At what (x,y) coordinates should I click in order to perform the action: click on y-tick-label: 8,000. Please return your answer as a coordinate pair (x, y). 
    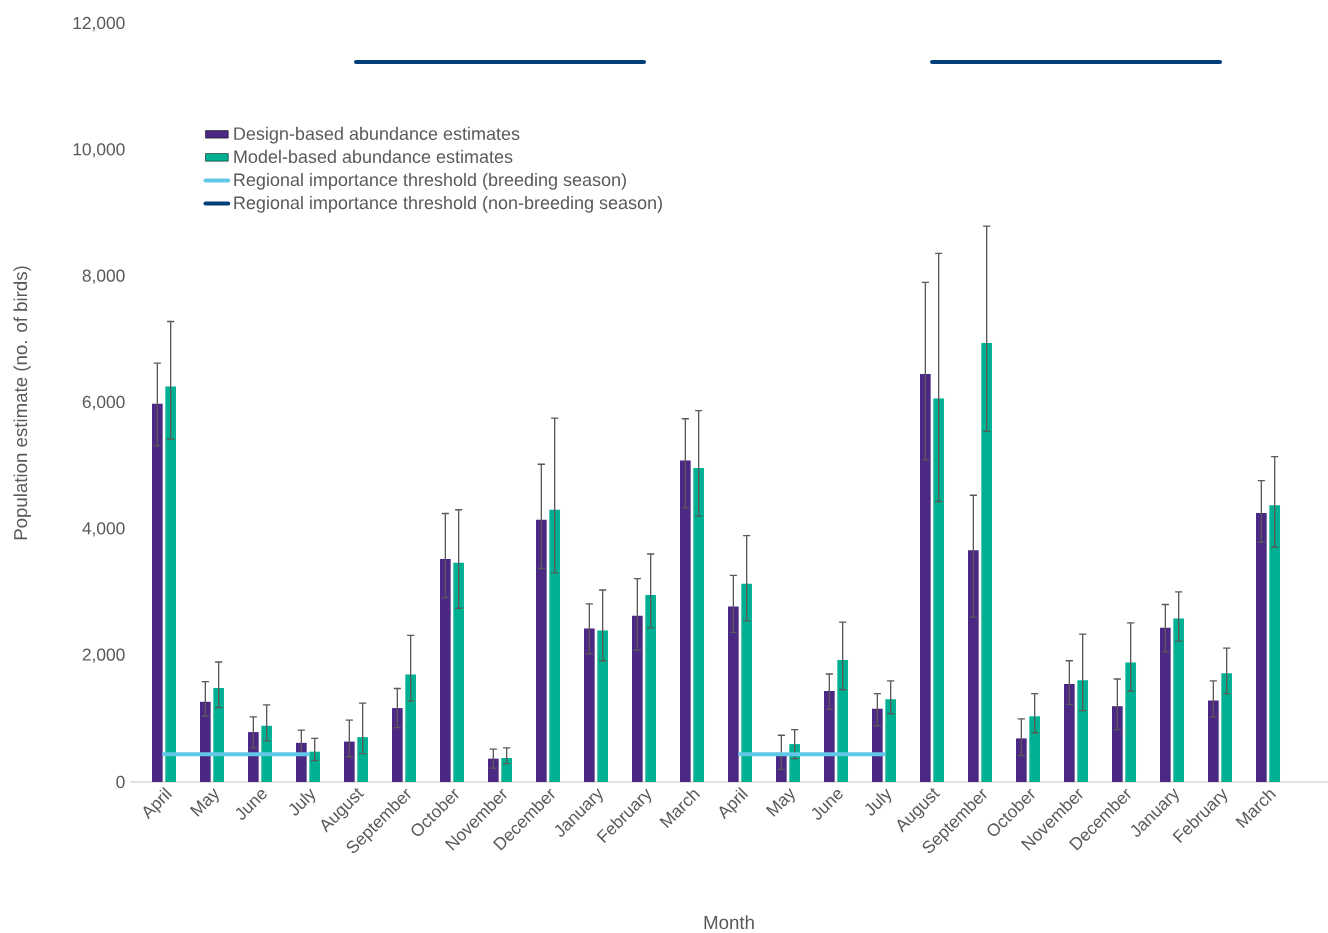
    Looking at the image, I should click on (103, 276).